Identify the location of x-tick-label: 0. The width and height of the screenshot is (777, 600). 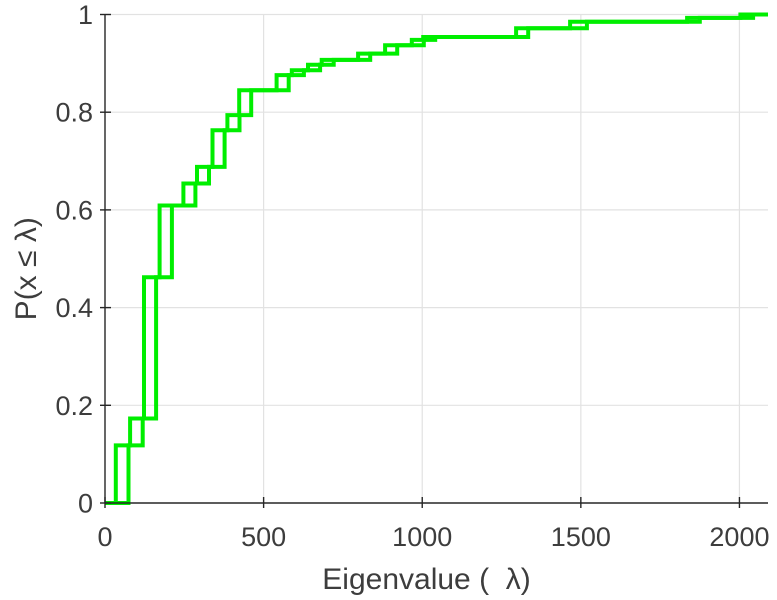
(104, 537).